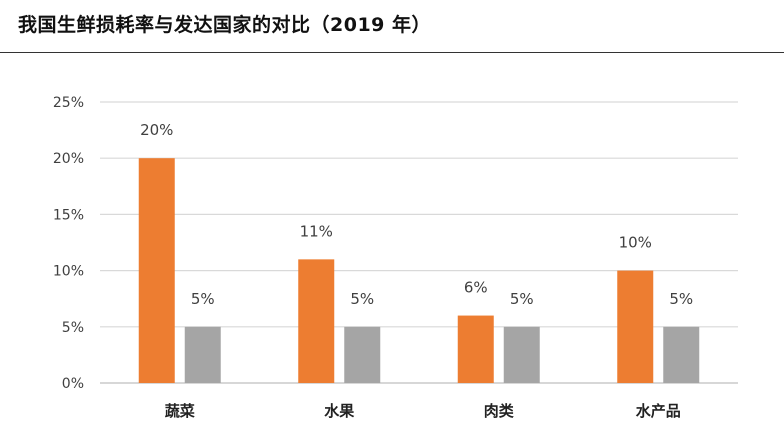 Image resolution: width=784 pixels, height=427 pixels. What do you see at coordinates (658, 411) in the screenshot?
I see `x-tick-label: 水产品` at bounding box center [658, 411].